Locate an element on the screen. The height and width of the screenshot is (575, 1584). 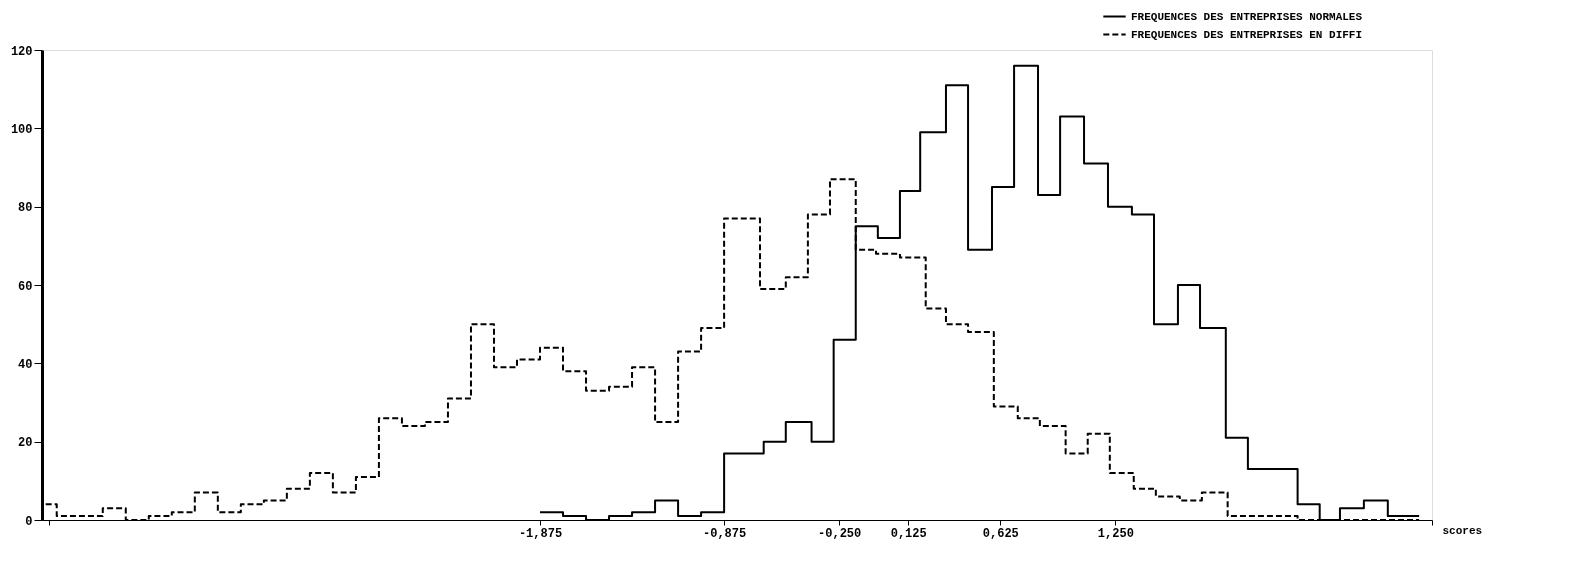
y-tick-label: 80 is located at coordinates (25, 208).